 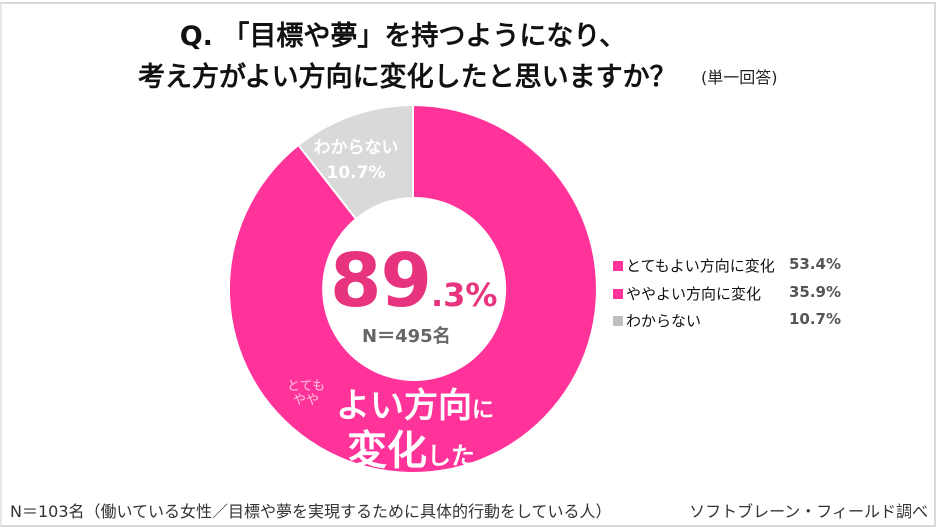 What do you see at coordinates (700, 266) in the screenshot?
I see `legend-label: とてもよい方向に変化` at bounding box center [700, 266].